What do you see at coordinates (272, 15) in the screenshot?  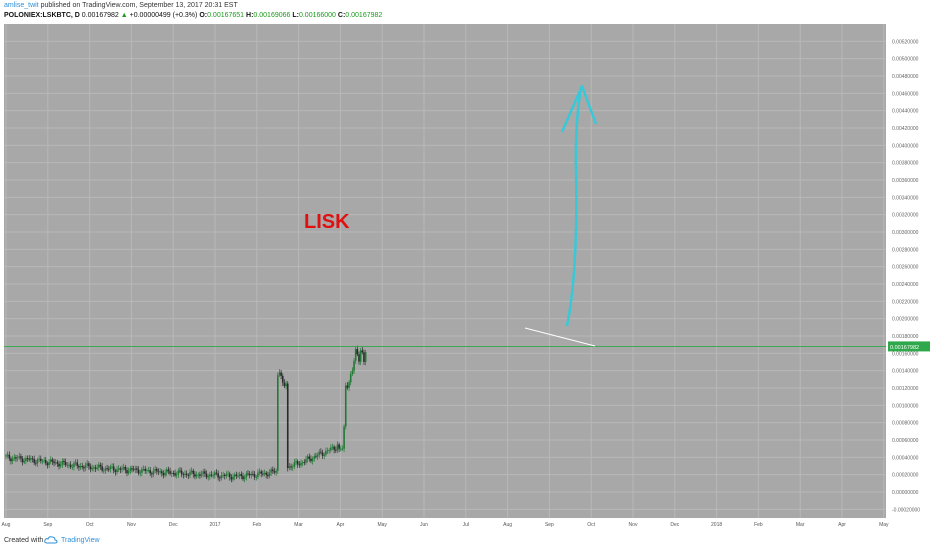 I see `high-value: 0.00169066` at bounding box center [272, 15].